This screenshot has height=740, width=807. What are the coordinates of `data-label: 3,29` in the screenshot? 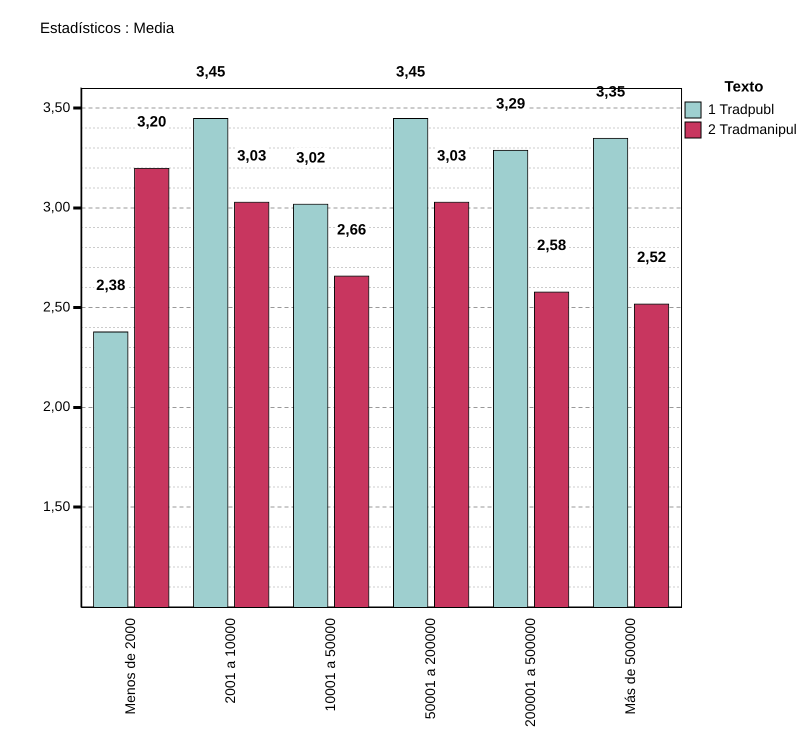 It's located at (511, 104).